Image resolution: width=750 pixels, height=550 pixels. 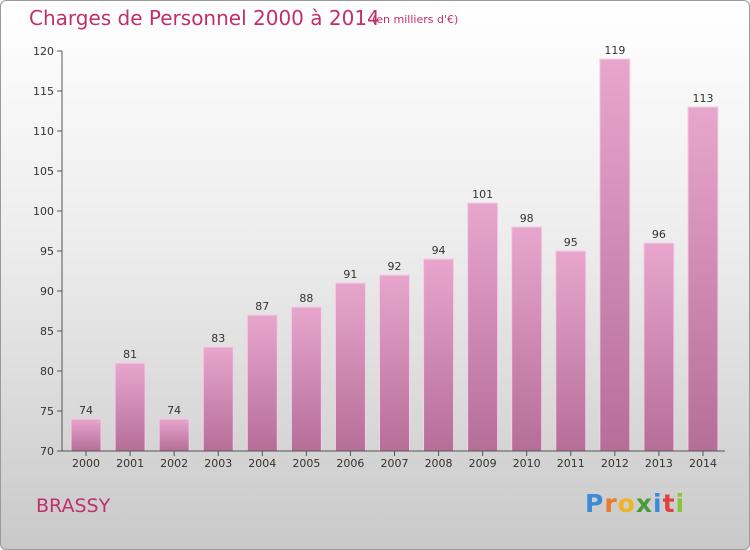 What do you see at coordinates (483, 463) in the screenshot?
I see `x-tick-label: 2009` at bounding box center [483, 463].